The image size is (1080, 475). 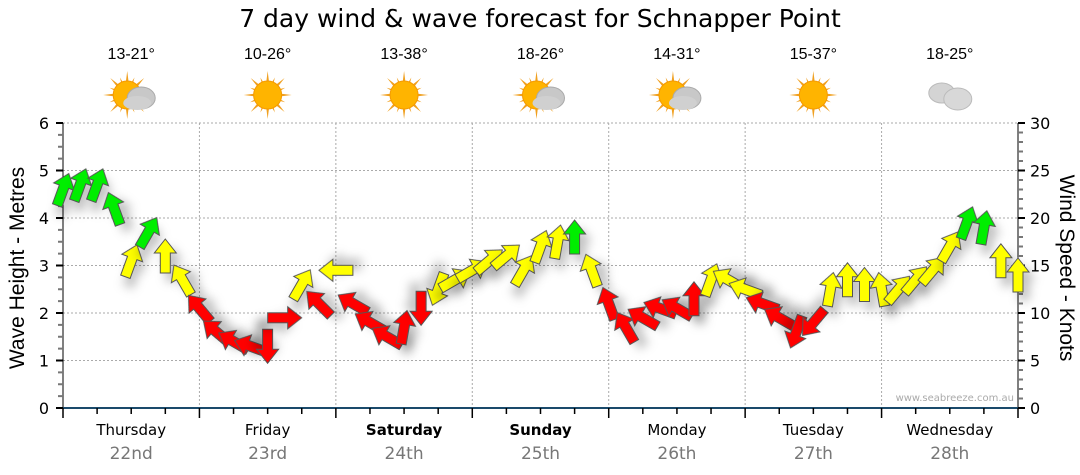 What do you see at coordinates (676, 430) in the screenshot?
I see `day-name: Monday` at bounding box center [676, 430].